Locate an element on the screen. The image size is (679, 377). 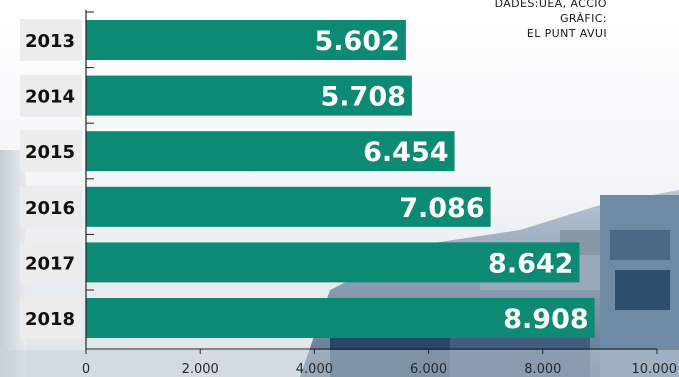
x-tick-label: 2.000 is located at coordinates (200, 369).